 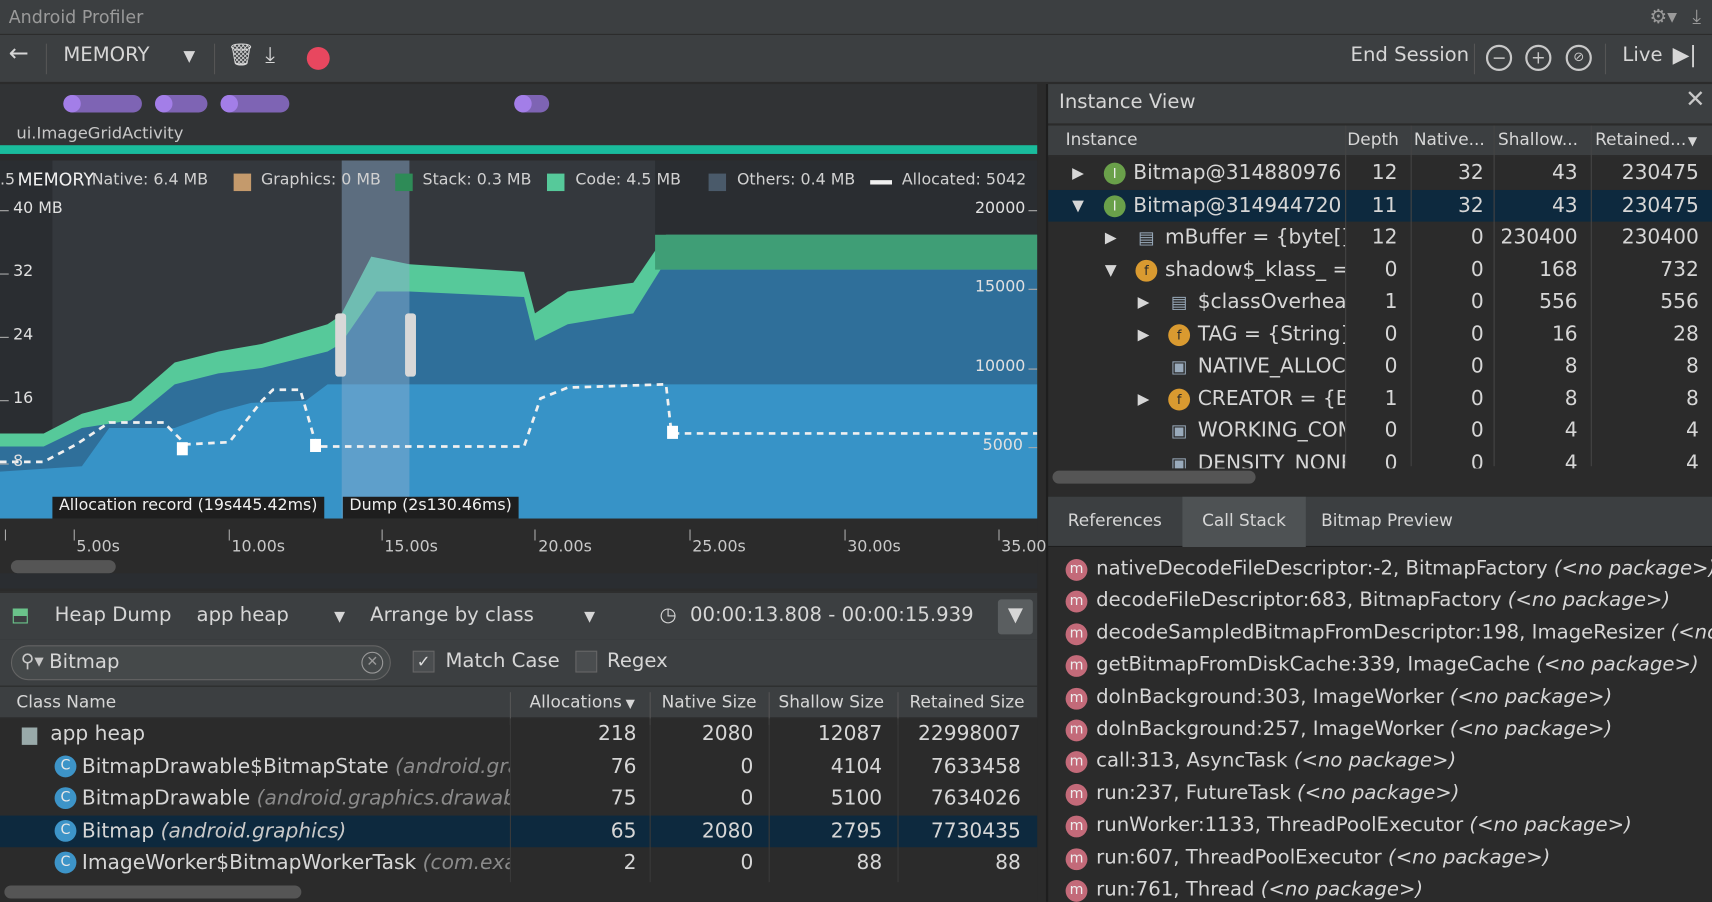 I want to click on selection-handle-right, so click(x=410, y=345).